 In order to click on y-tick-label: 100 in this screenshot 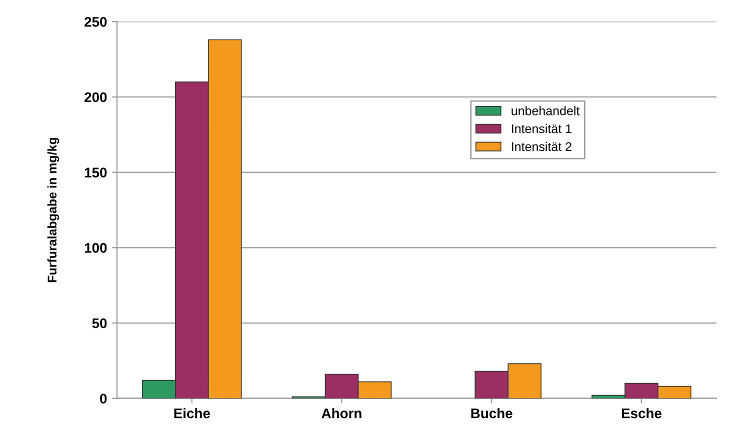, I will do `click(95, 248)`.